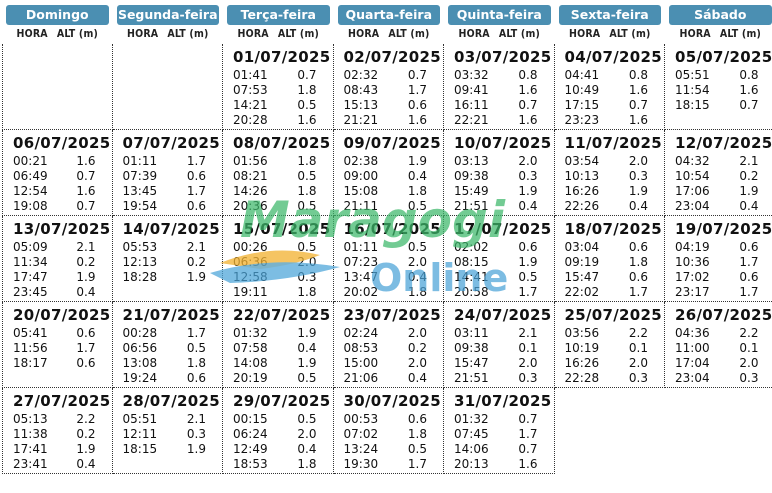  Describe the element at coordinates (278, 15) in the screenshot. I see `day-name: Terça-feira` at that location.